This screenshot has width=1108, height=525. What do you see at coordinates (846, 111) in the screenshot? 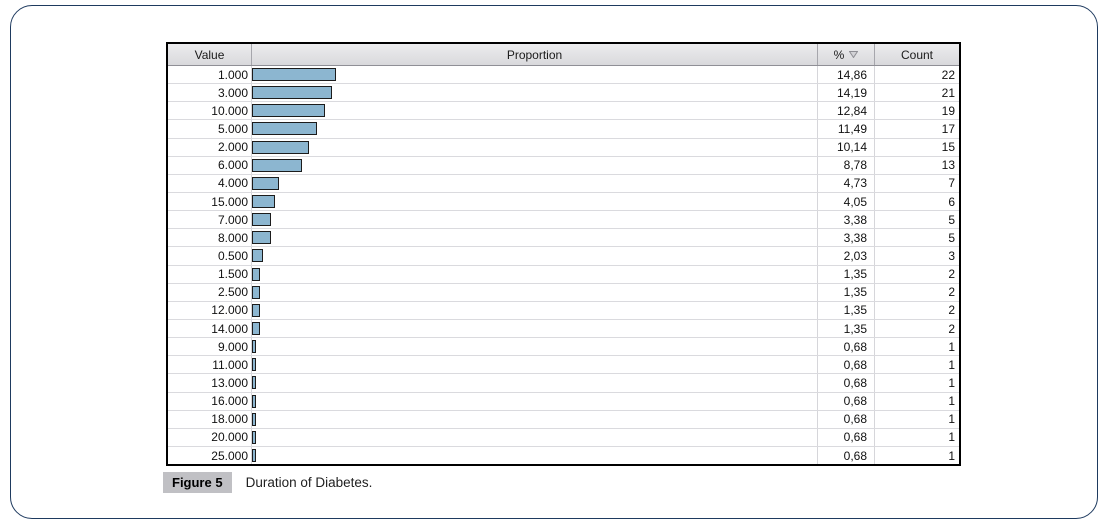
I see `percent-cell: 12,84` at bounding box center [846, 111].